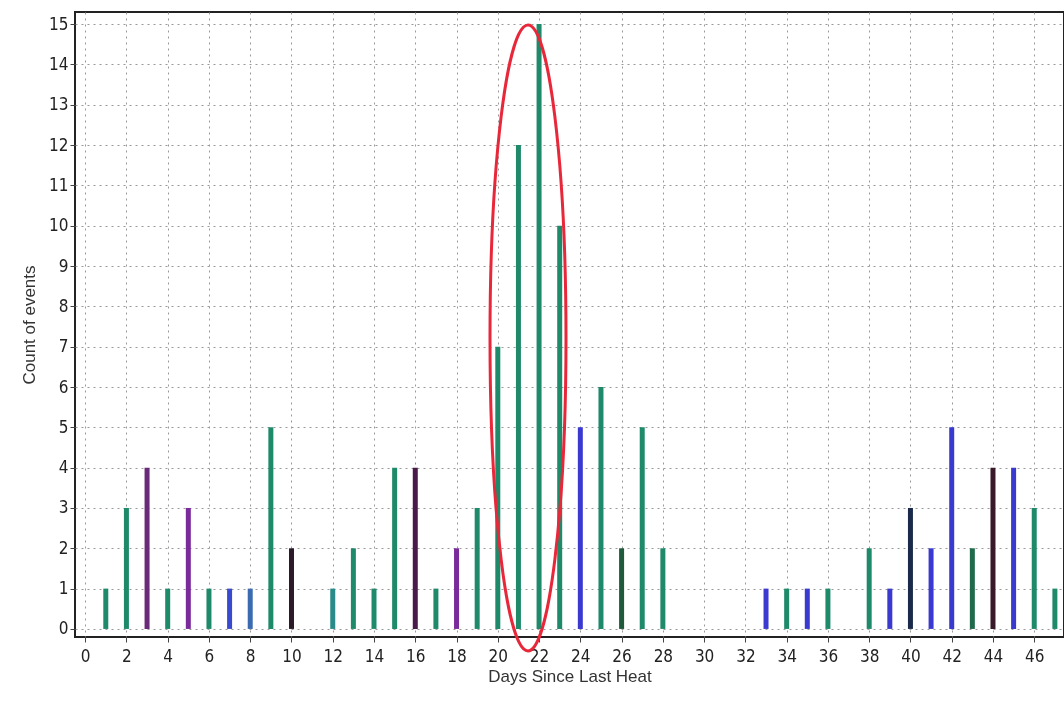  What do you see at coordinates (374, 655) in the screenshot?
I see `x-tick-label: 14` at bounding box center [374, 655].